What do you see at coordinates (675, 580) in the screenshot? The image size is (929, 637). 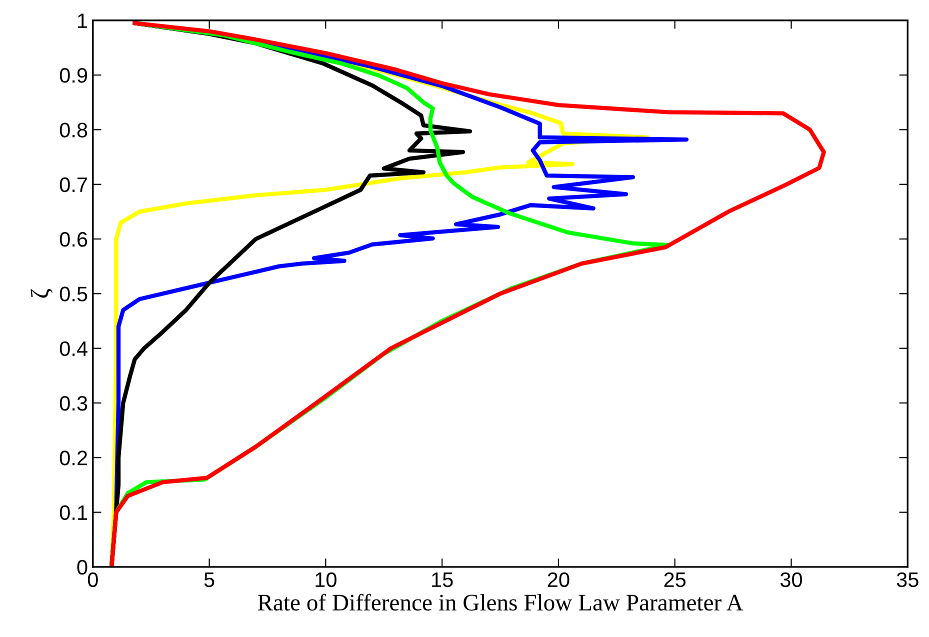 I see `x-tick-label: 25` at bounding box center [675, 580].